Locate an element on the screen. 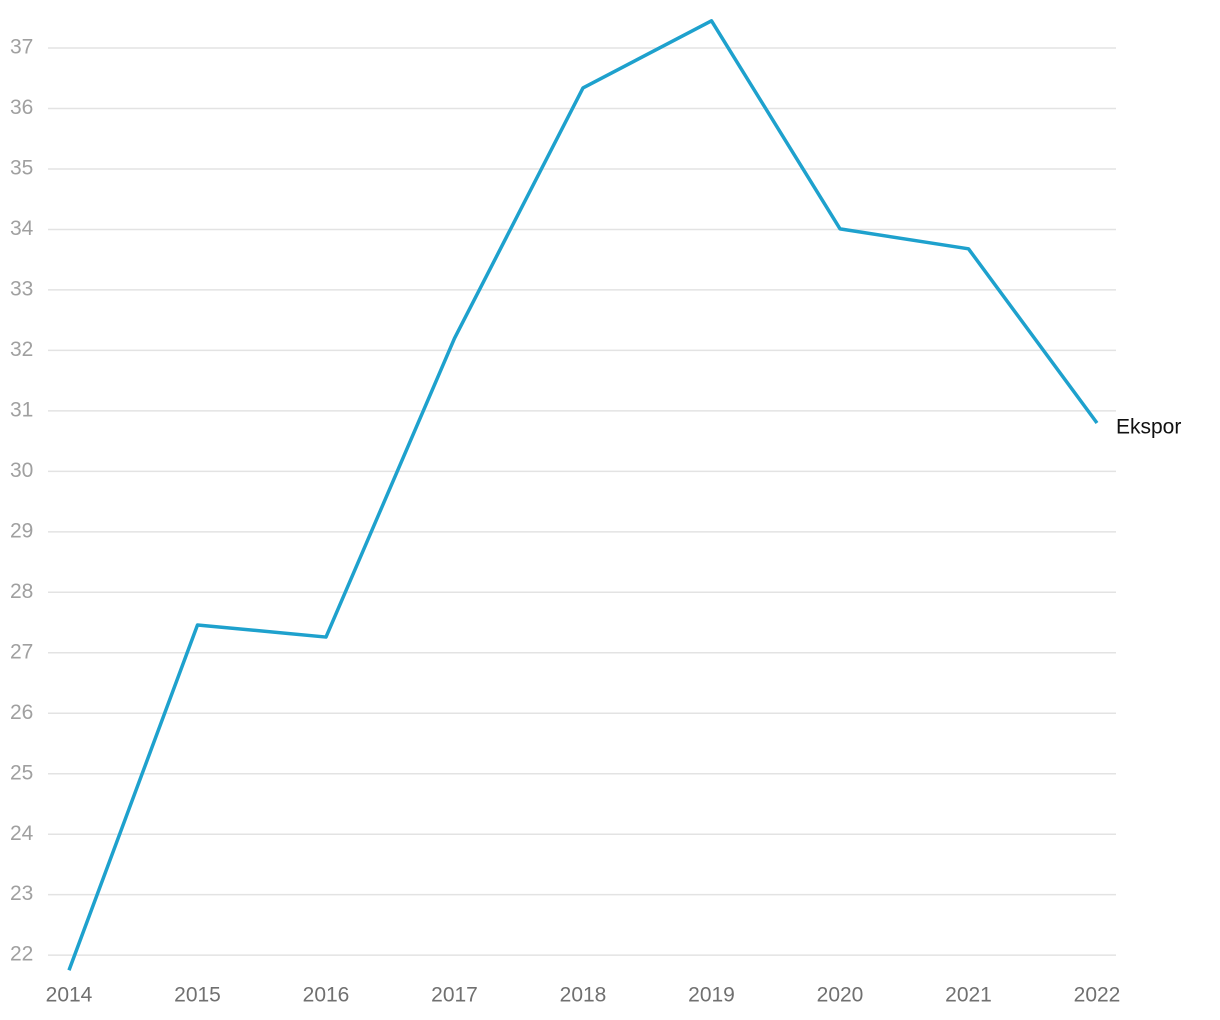 The width and height of the screenshot is (1220, 1020). y-tick-label: 29 is located at coordinates (21, 530).